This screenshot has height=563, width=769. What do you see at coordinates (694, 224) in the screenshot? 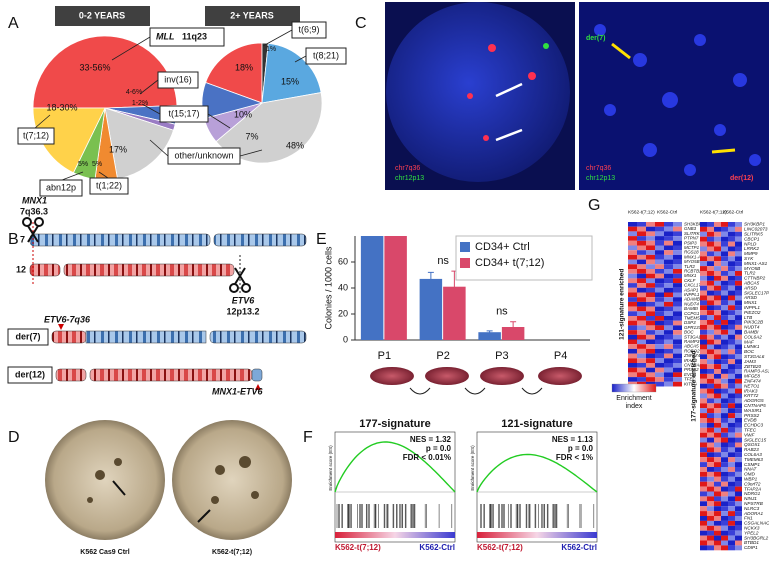
I see `gene-label: SH3KBP1` at bounding box center [694, 224].